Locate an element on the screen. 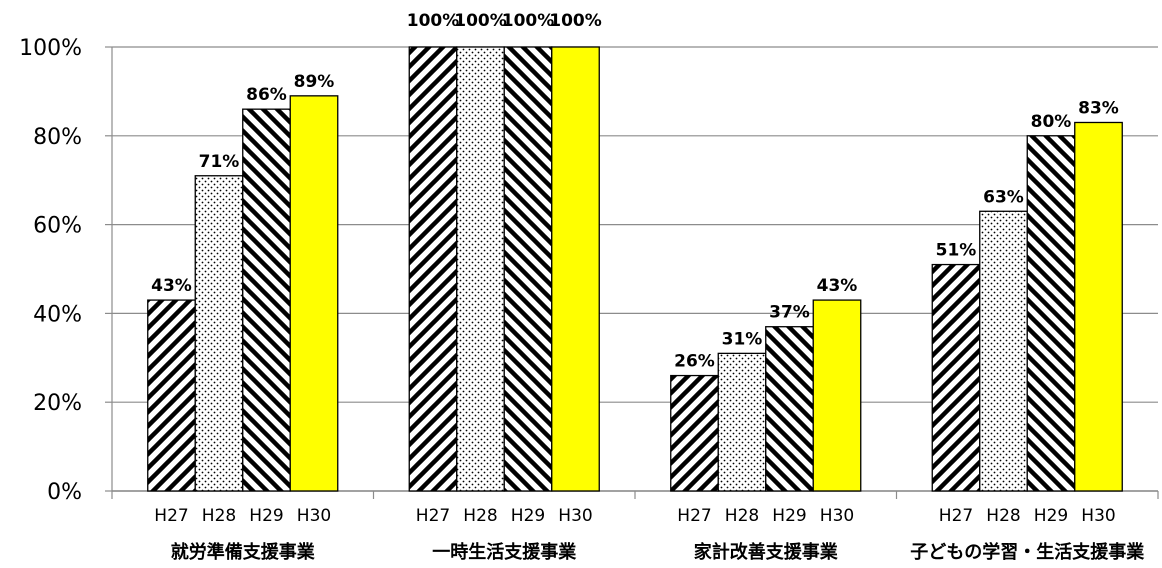 This screenshot has width=1162, height=568. data-label: 37% is located at coordinates (789, 313).